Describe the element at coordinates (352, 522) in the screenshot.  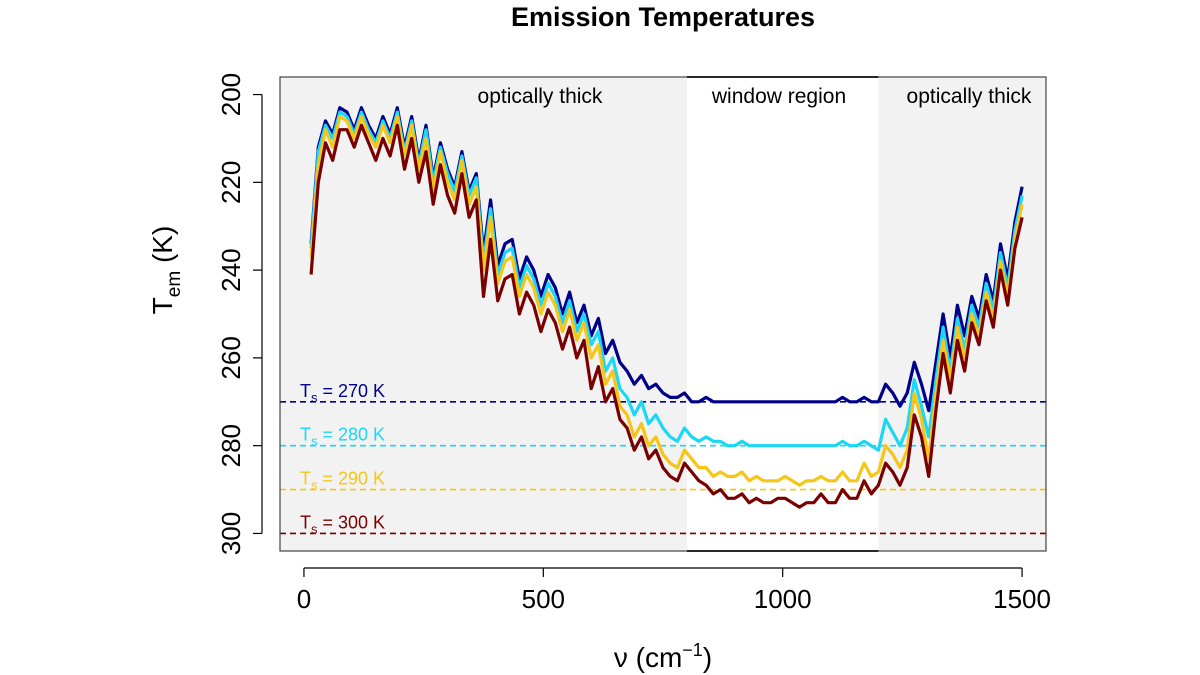
I see `ts-label-value: = 300 K` at that location.